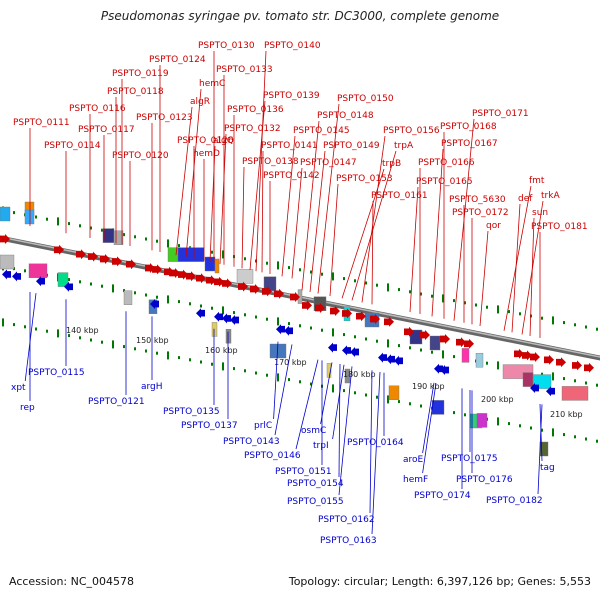  What do you see at coordinates (116, 402) in the screenshot?
I see `bottom-gene-label: PSPTO_0121` at bounding box center [116, 402].